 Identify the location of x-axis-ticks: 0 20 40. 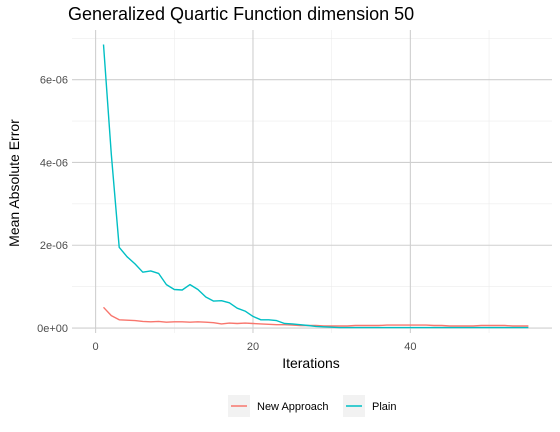
(255, 347).